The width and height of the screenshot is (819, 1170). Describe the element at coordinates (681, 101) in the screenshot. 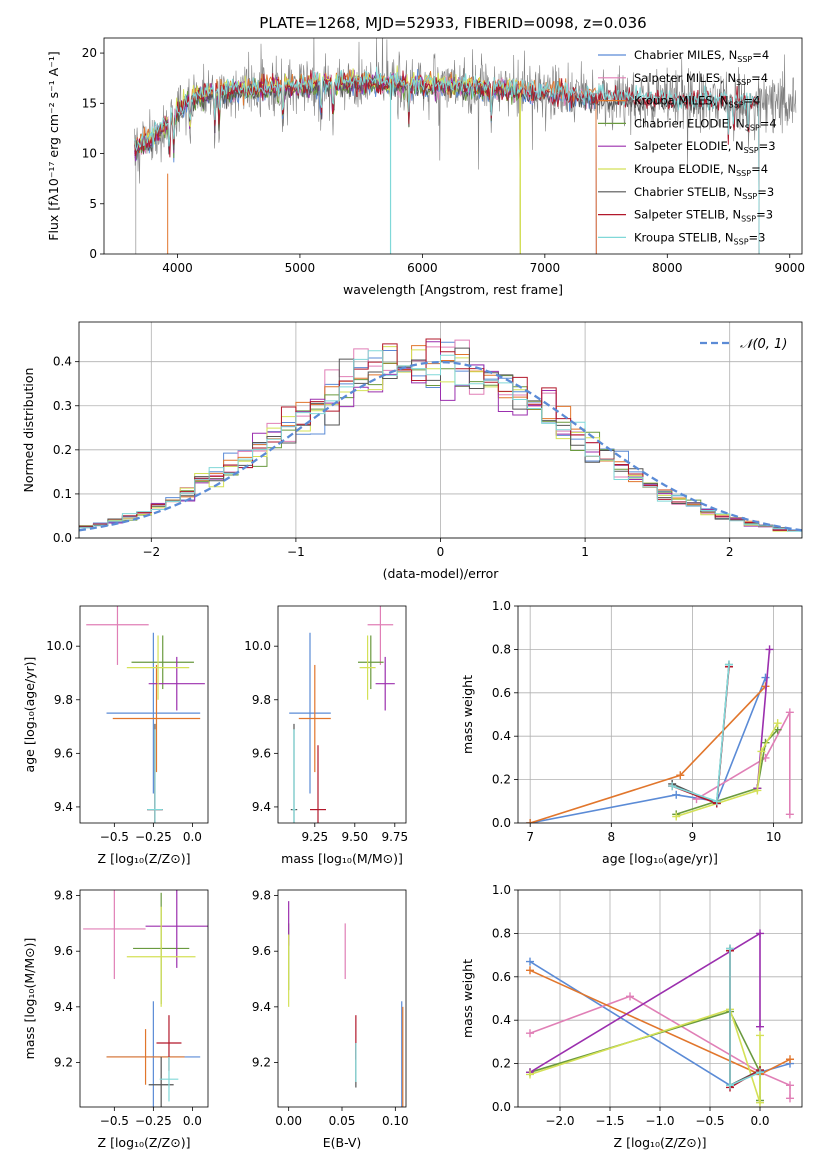

I see `legend-entry-name: Kroupa MILES, N` at that location.